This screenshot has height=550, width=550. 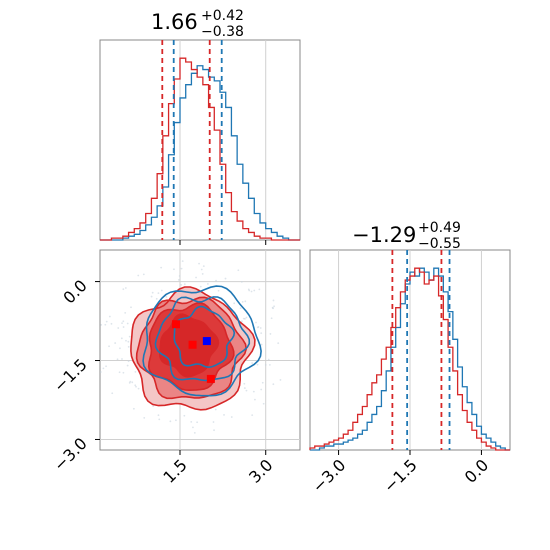 I want to click on top-title-lower: −0.38, so click(x=222, y=32).